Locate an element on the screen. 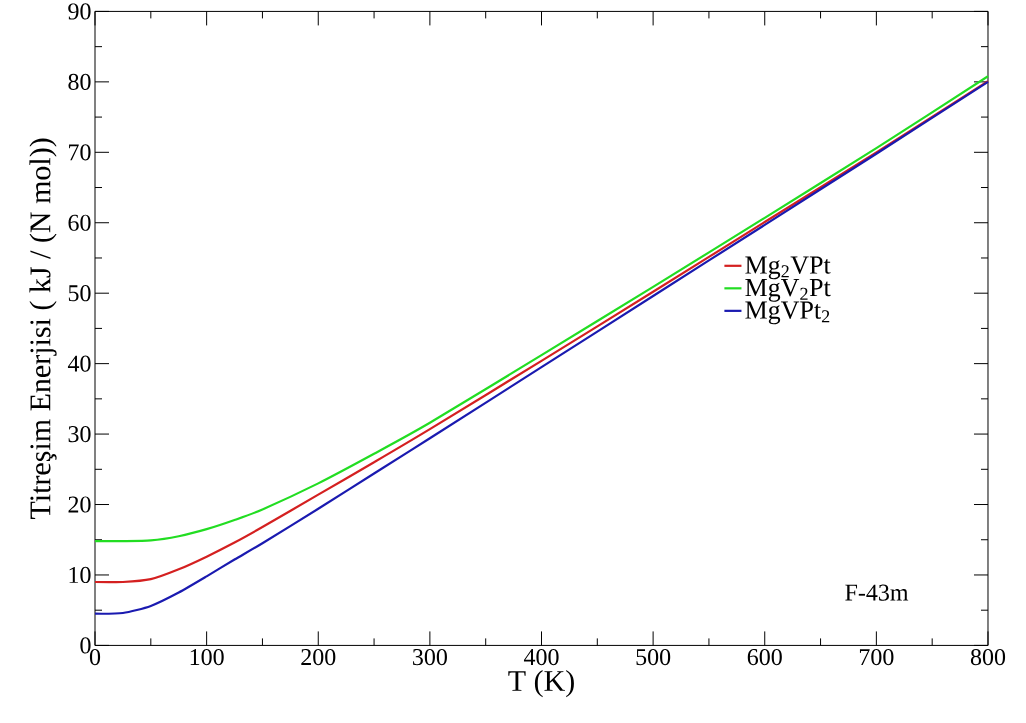  legend-label: MgV$_{2}$Pt is located at coordinates (788, 290).